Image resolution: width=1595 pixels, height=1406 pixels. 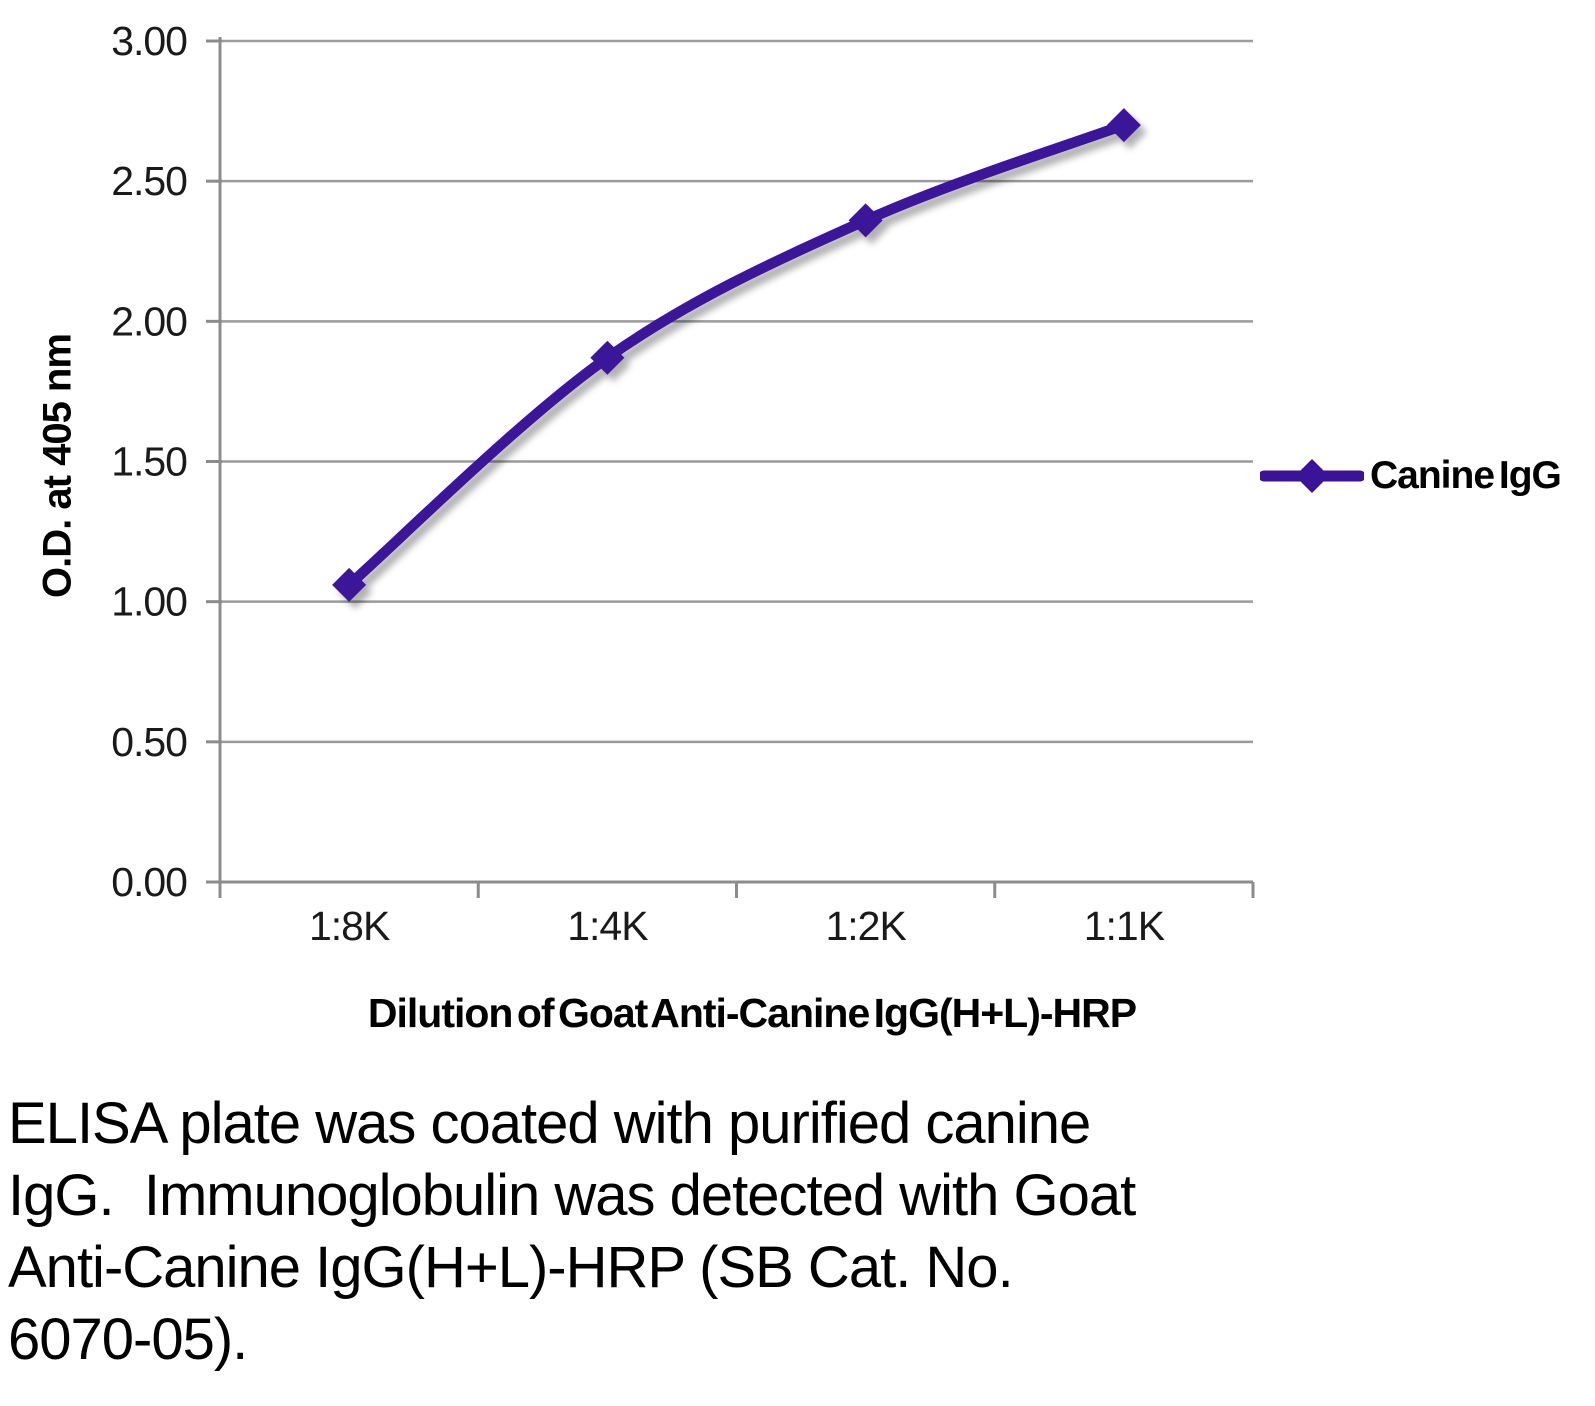 What do you see at coordinates (736, 915) in the screenshot?
I see `x-ticks-and-labels: 1:8K 1:4K 1:2K 1:1K` at bounding box center [736, 915].